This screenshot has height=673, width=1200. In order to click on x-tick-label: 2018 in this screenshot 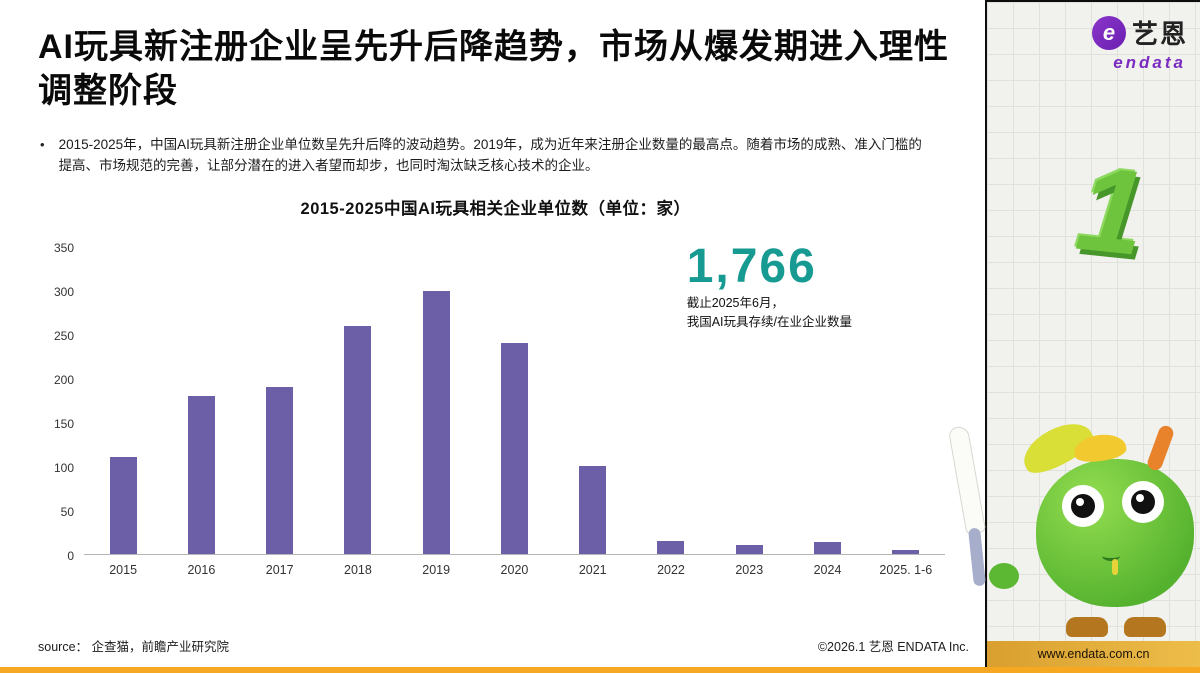, I will do `click(358, 569)`.